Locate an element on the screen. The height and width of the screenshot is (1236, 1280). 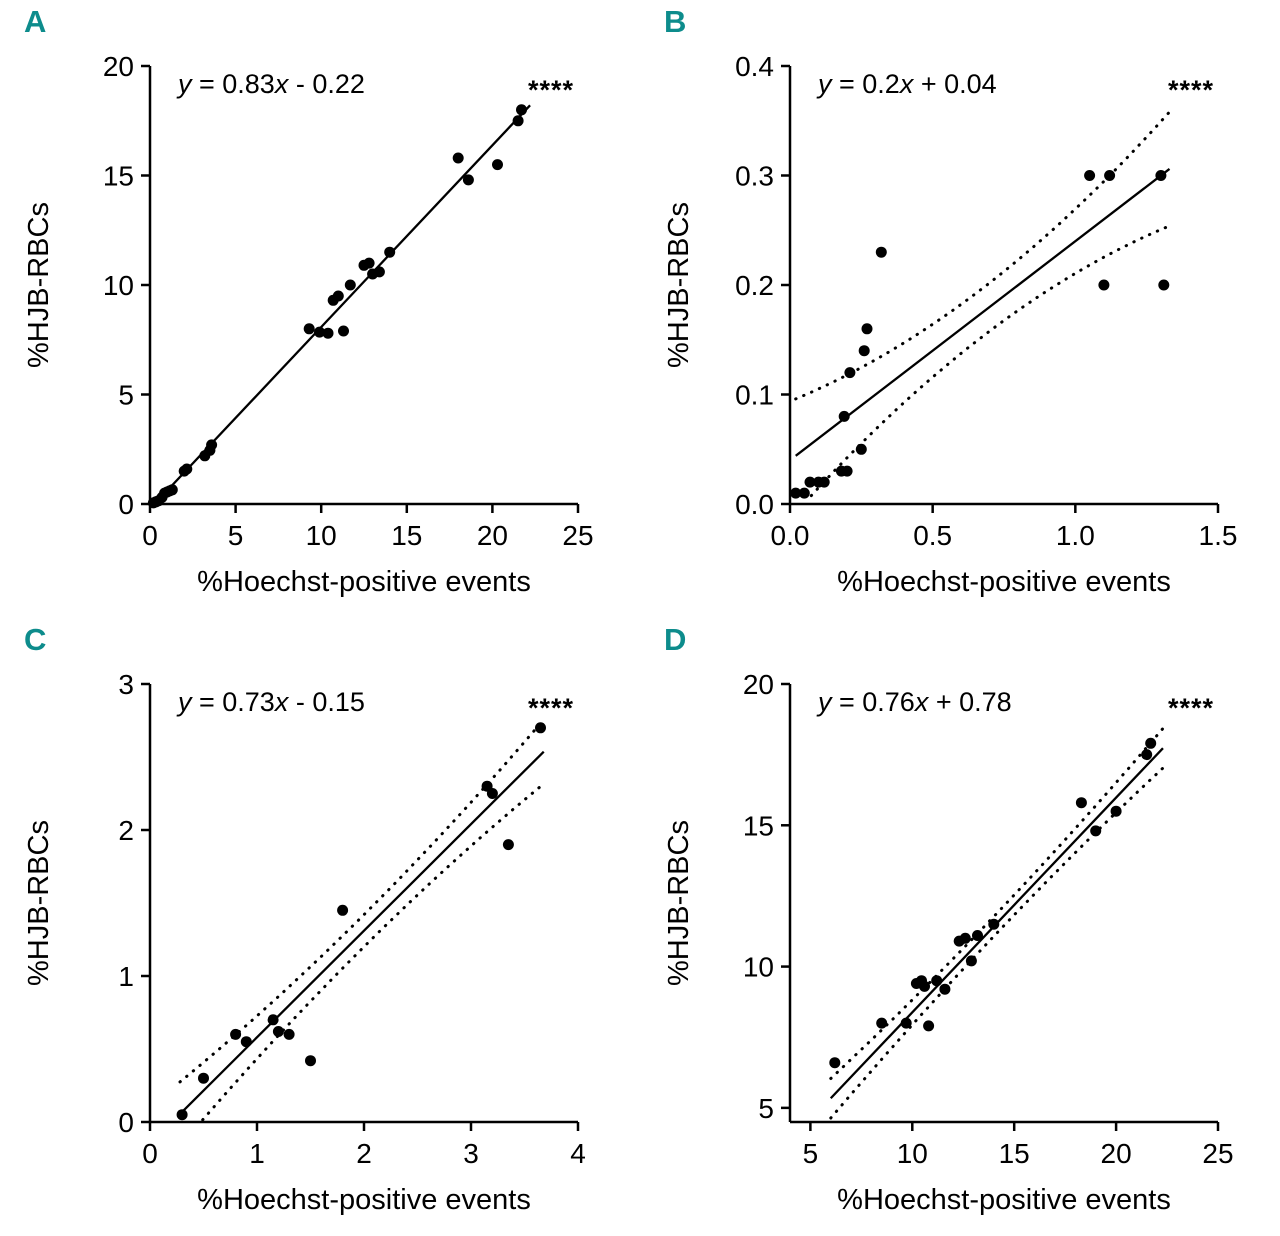
svg-text: y = 0.2x + 0.04 is located at coordinates (906, 84).